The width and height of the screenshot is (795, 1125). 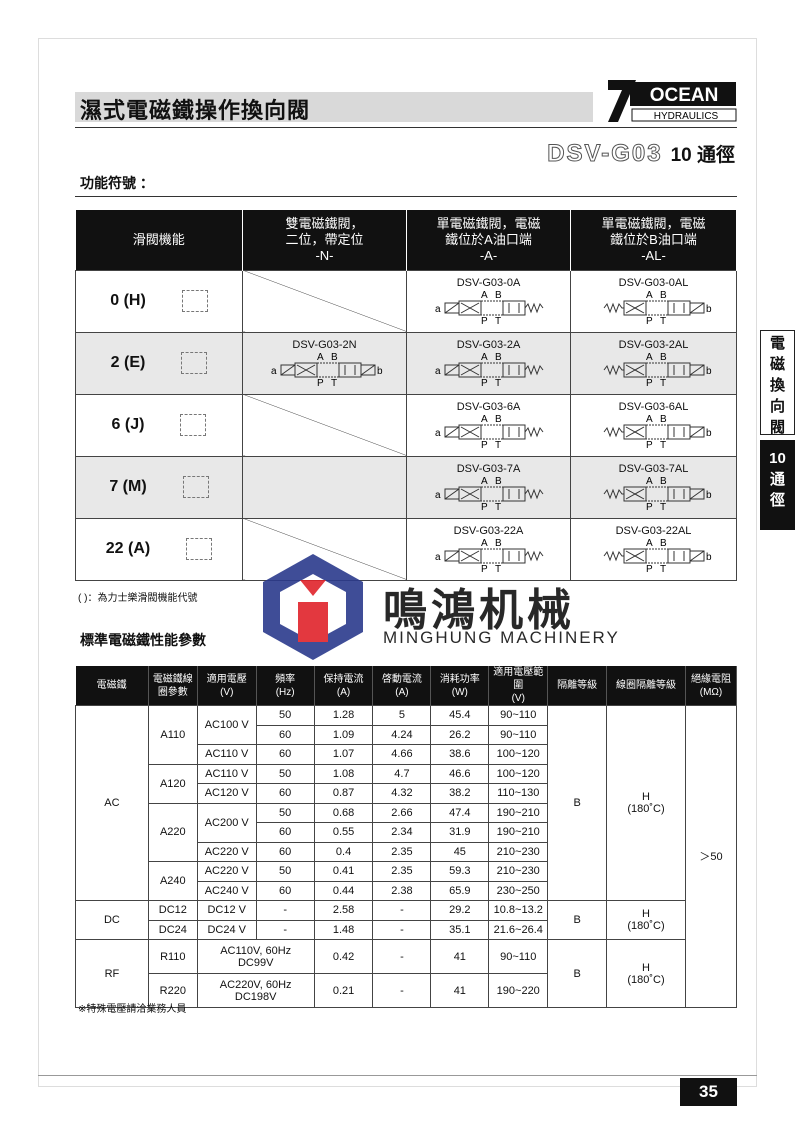 What do you see at coordinates (460, 956) in the screenshot?
I see `cell: 41` at bounding box center [460, 956].